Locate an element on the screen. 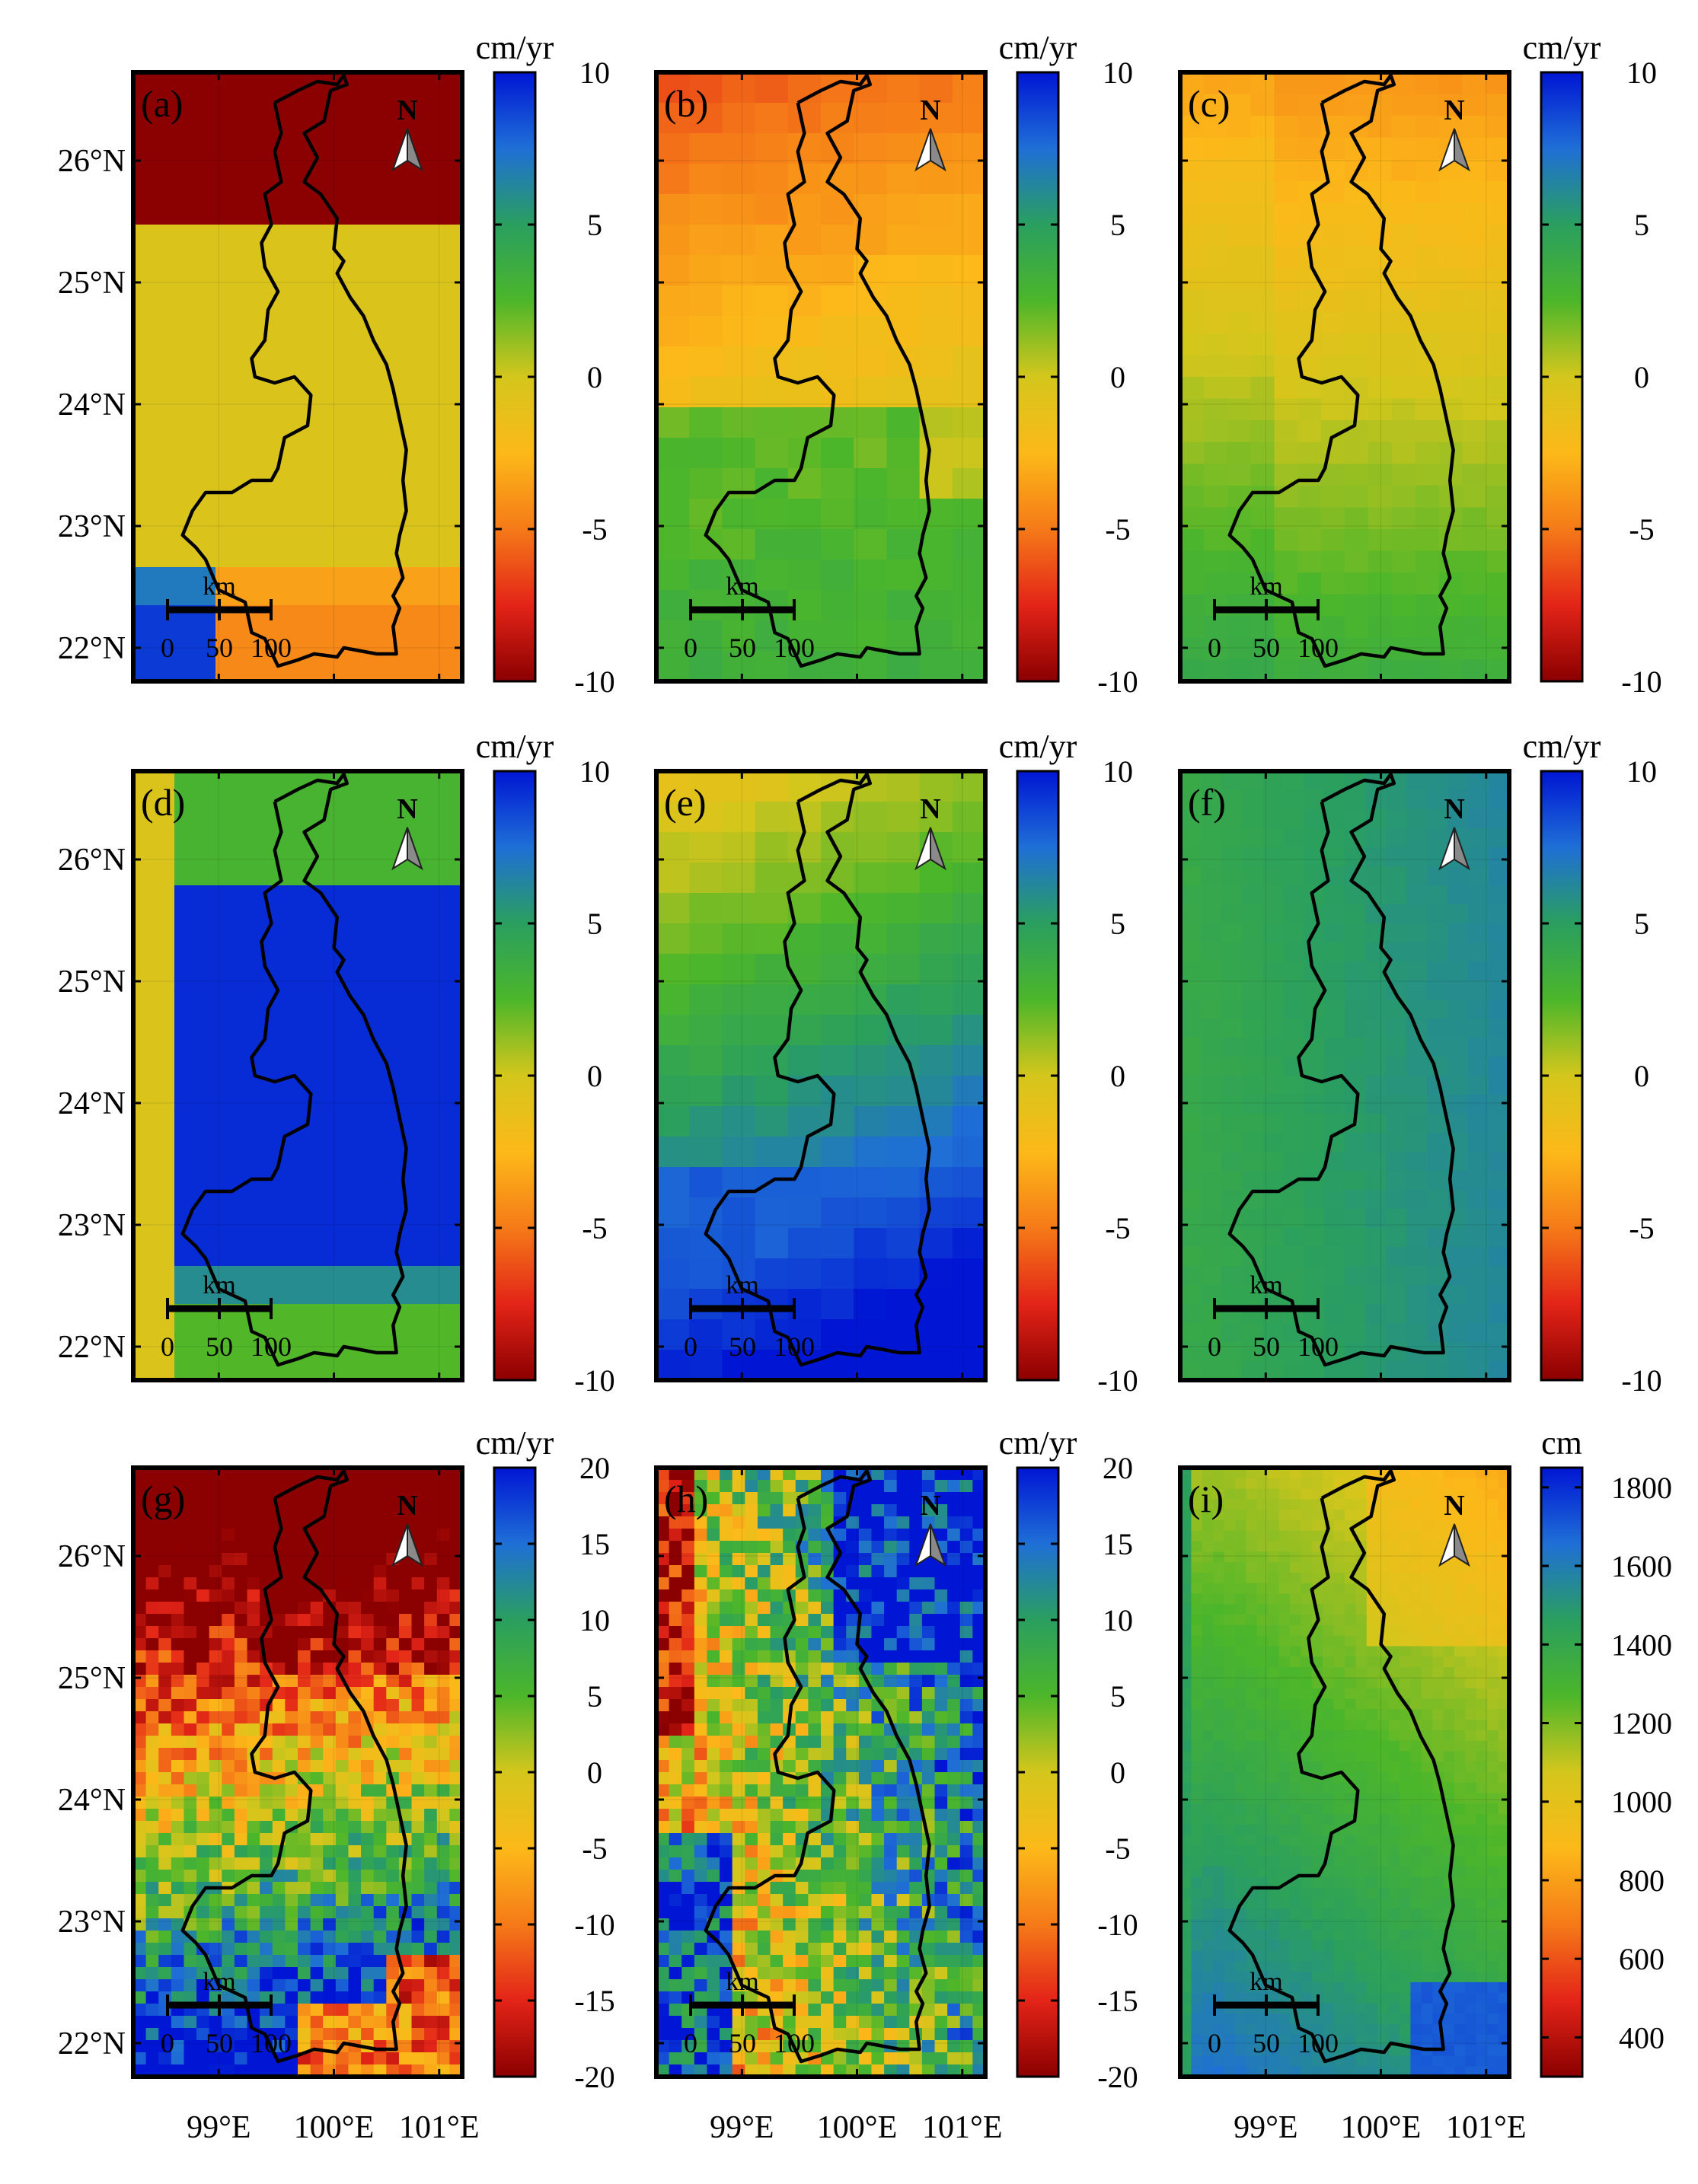 Image resolution: width=1698 pixels, height=2184 pixels. colorbar-tick-label: 600 is located at coordinates (1641, 1959).